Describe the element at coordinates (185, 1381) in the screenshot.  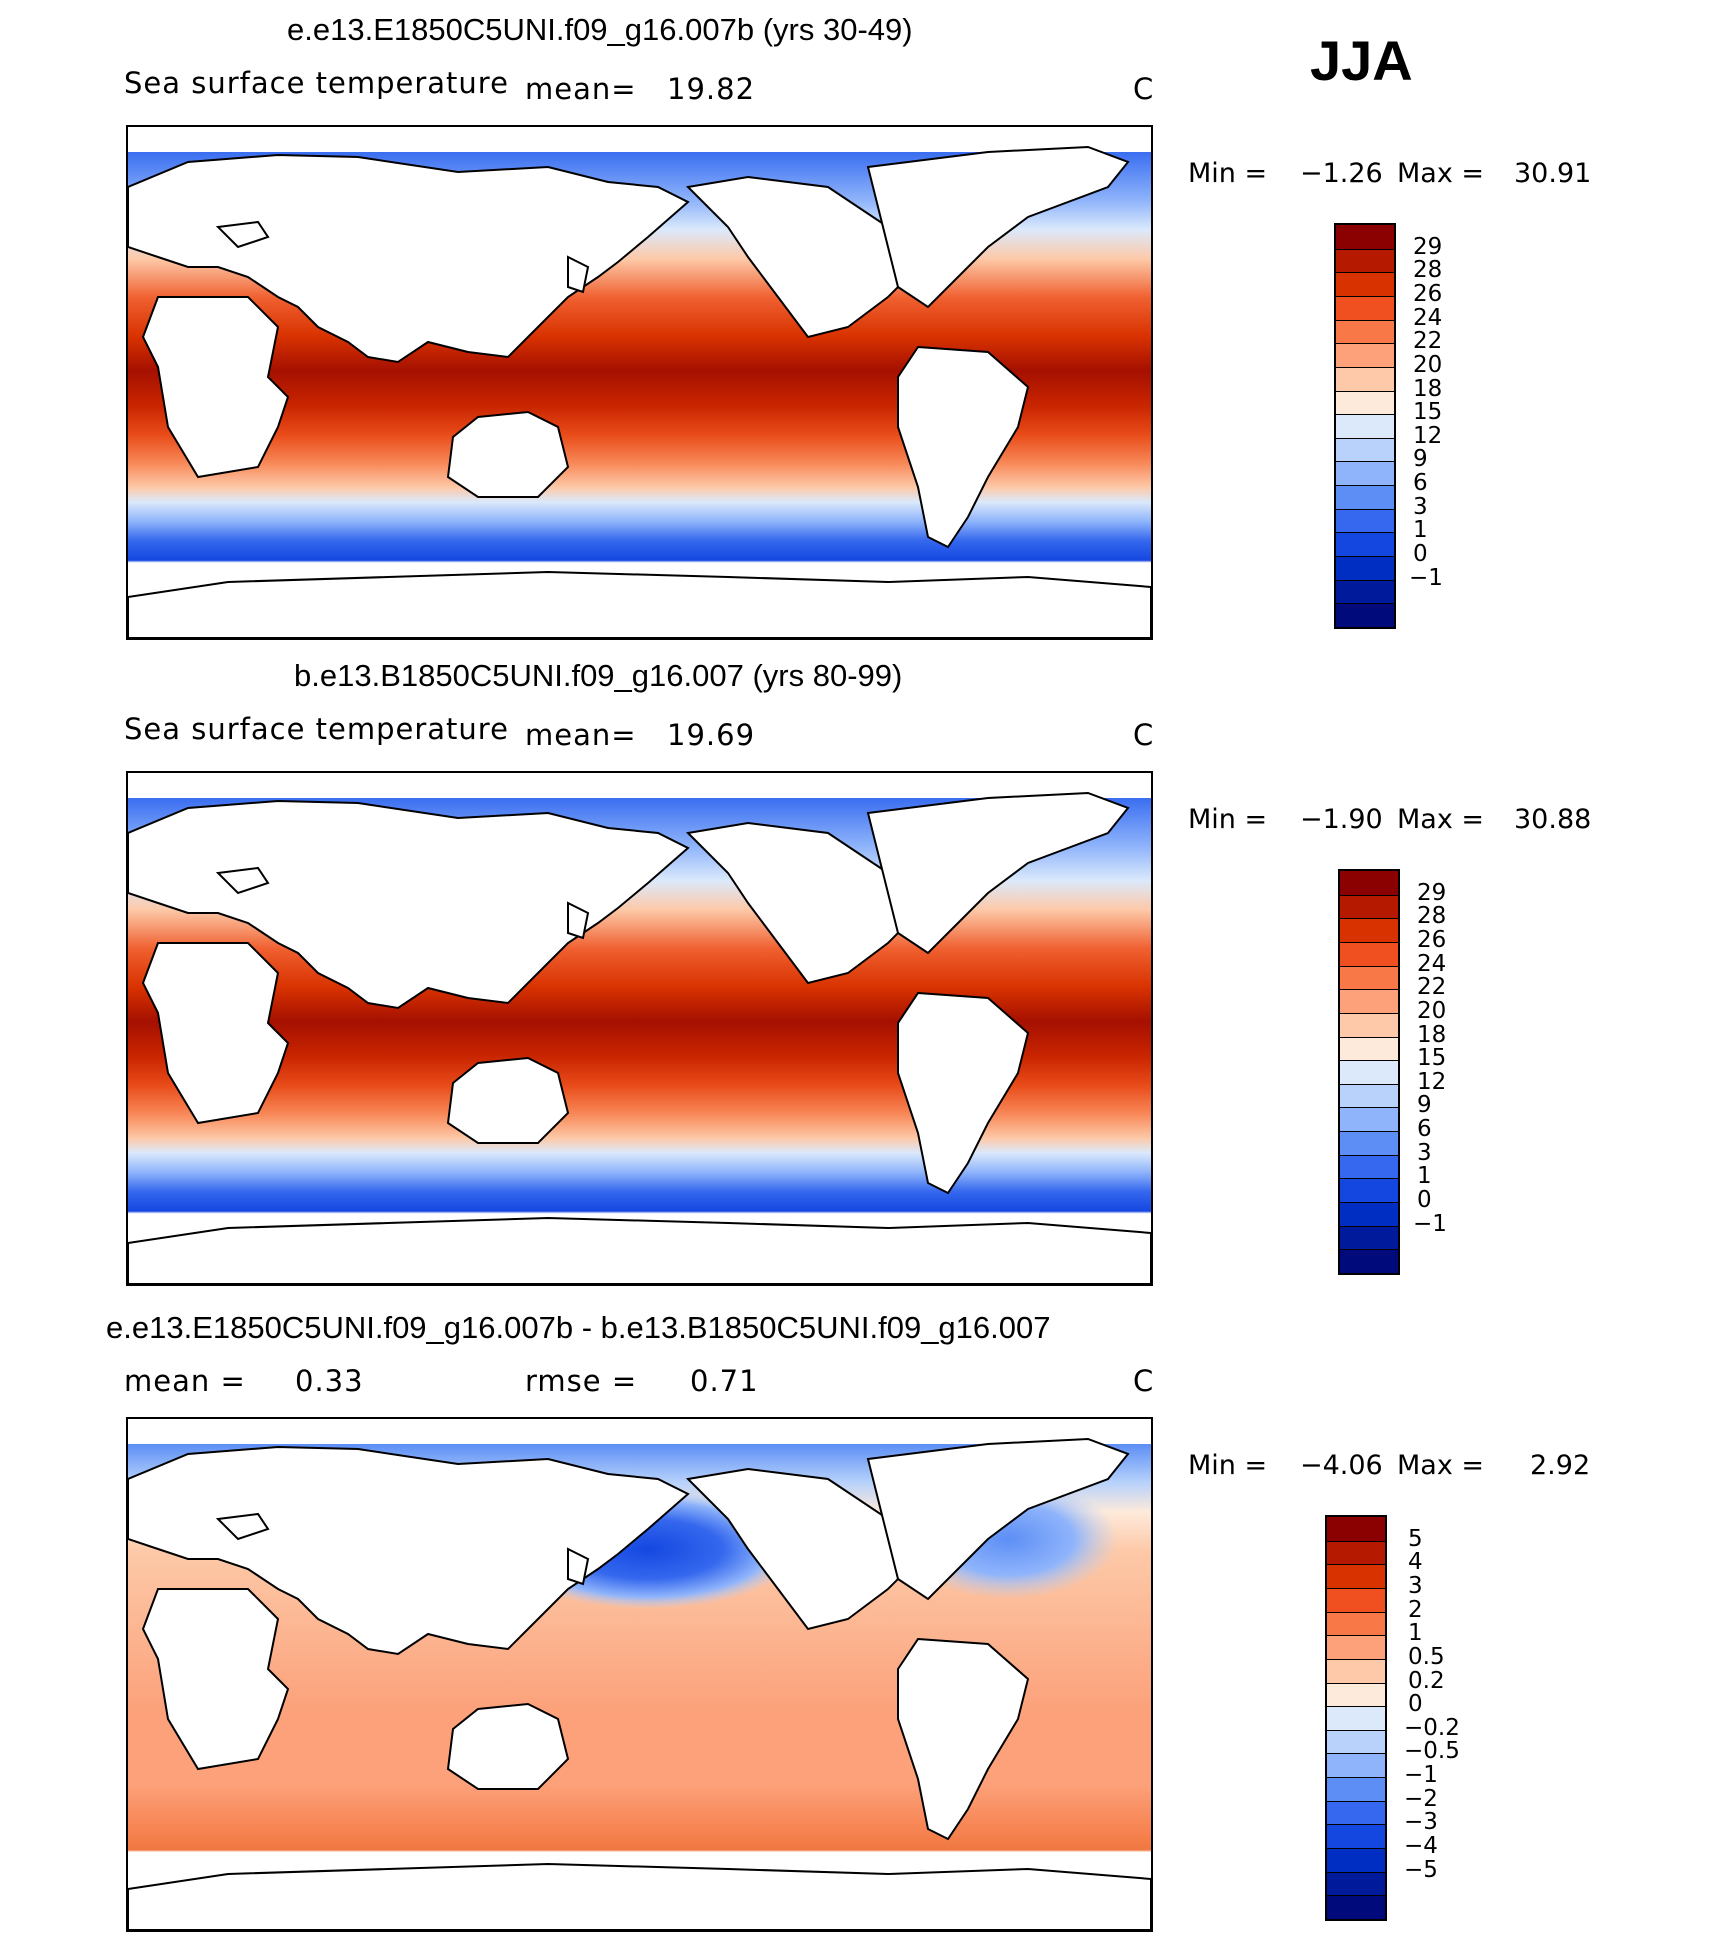
I see `panel3-mean-label: mean =` at that location.